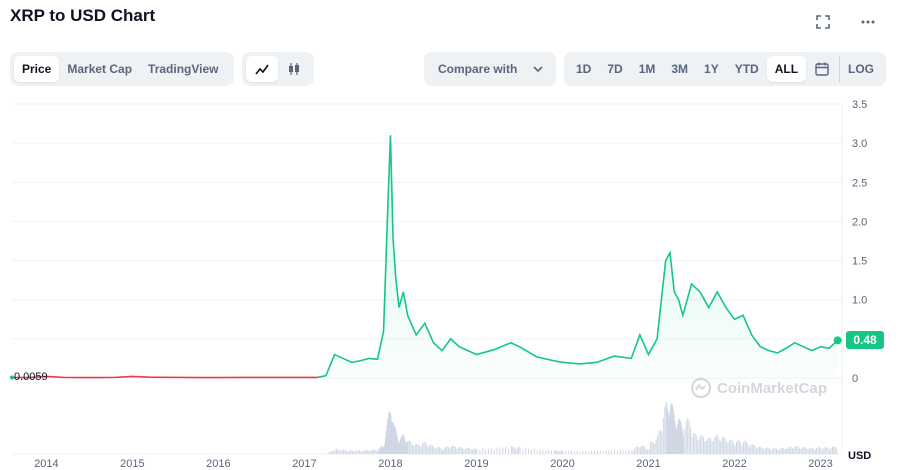 Image resolution: width=902 pixels, height=470 pixels. I want to click on min-price-label: 0.0059, so click(31, 377).